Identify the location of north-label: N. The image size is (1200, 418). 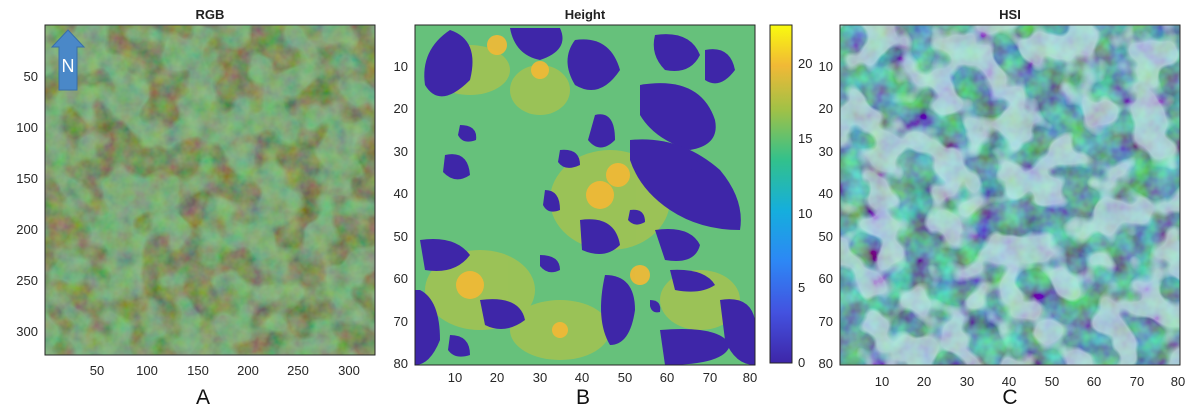
(68, 66).